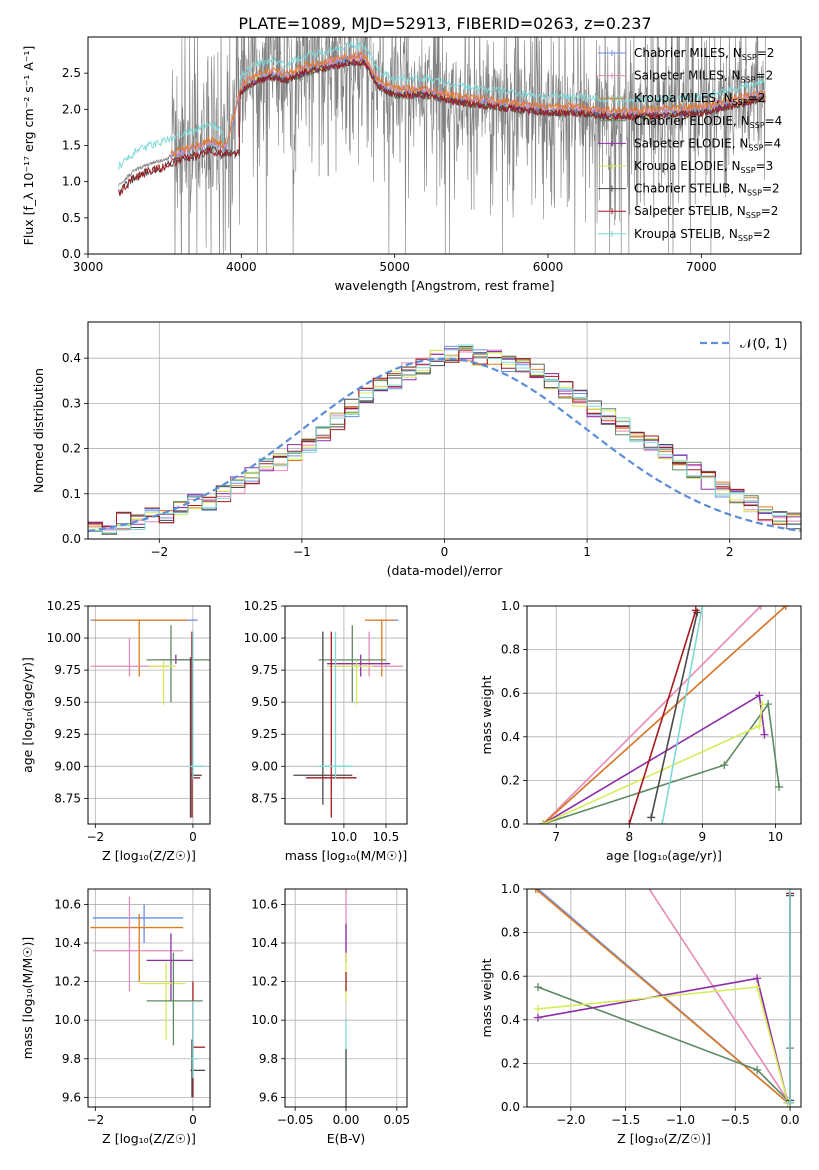 Image resolution: width=819 pixels, height=1170 pixels. What do you see at coordinates (735, 1120) in the screenshot?
I see `x-tick-label: −0.5` at bounding box center [735, 1120].